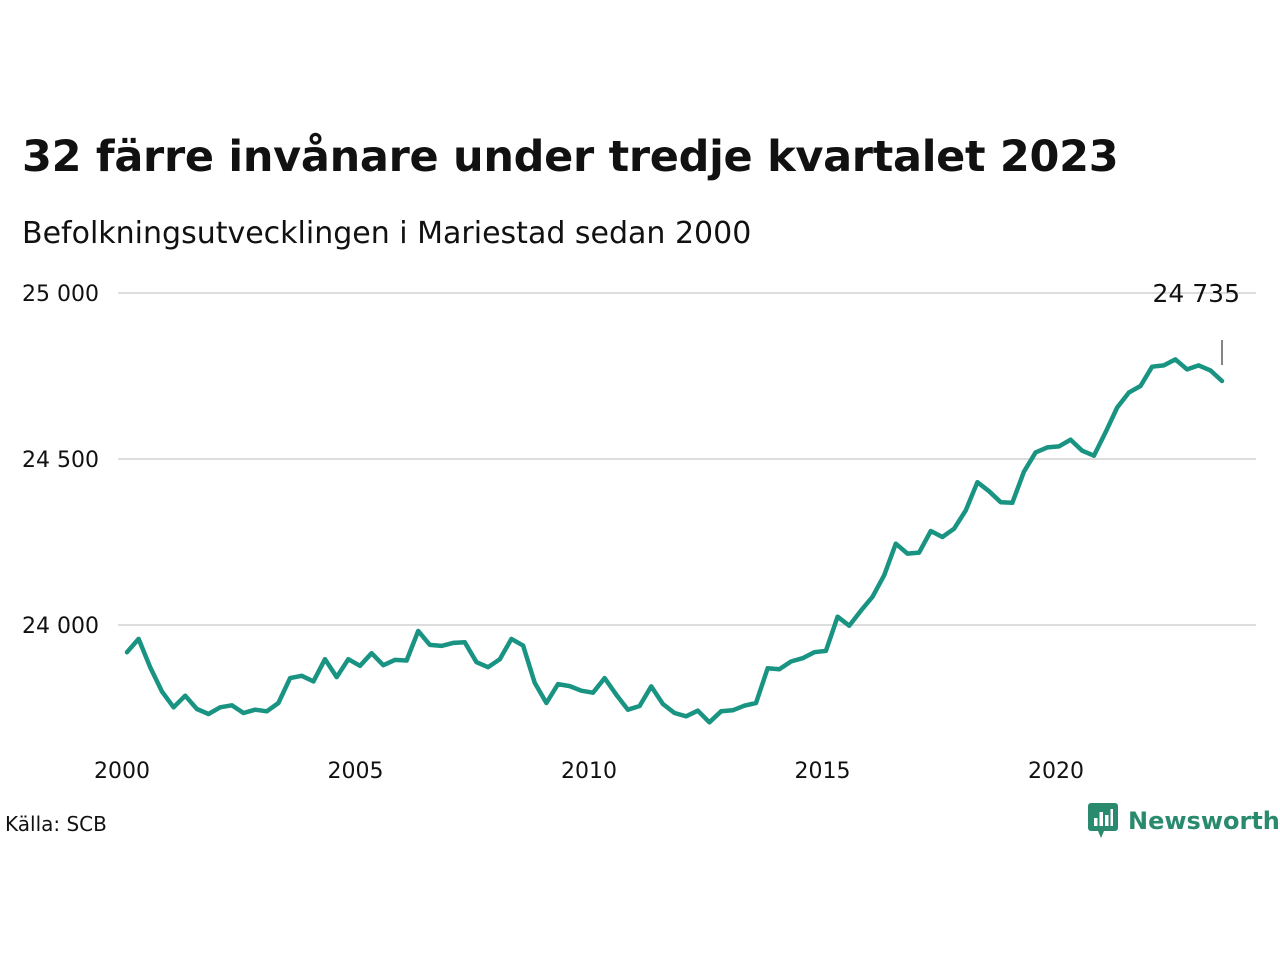  Describe the element at coordinates (356, 771) in the screenshot. I see `x-tick-label: 2005` at that location.